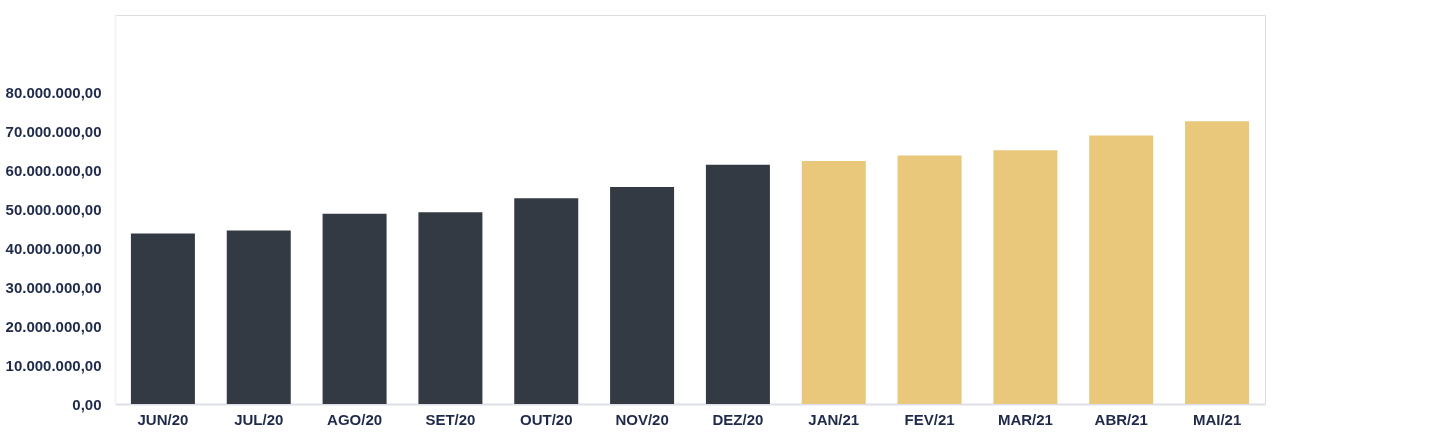 This screenshot has width=1440, height=436. What do you see at coordinates (1025, 419) in the screenshot?
I see `x-tick-label: MAR/21` at bounding box center [1025, 419].